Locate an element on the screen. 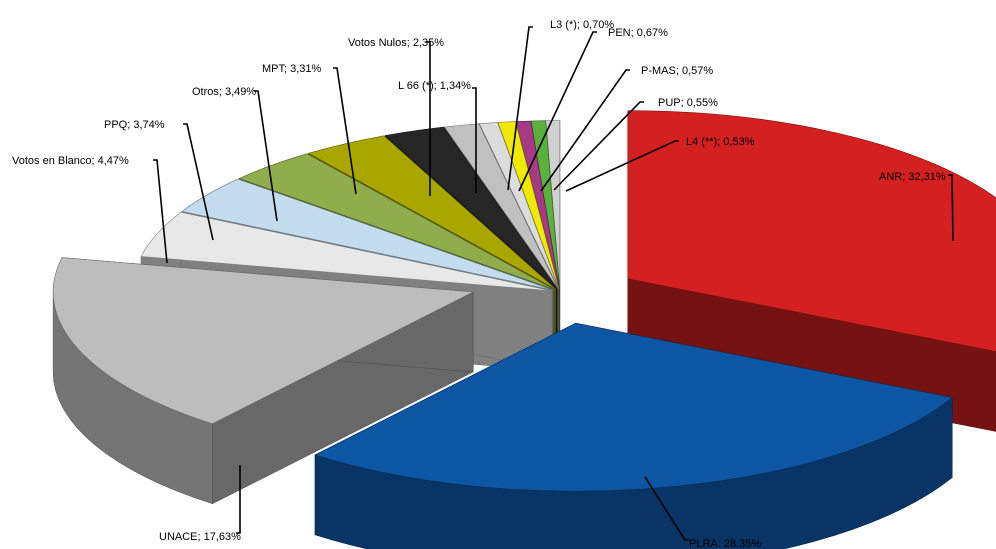  slice-label: UNACE; 17,63% is located at coordinates (200, 537).